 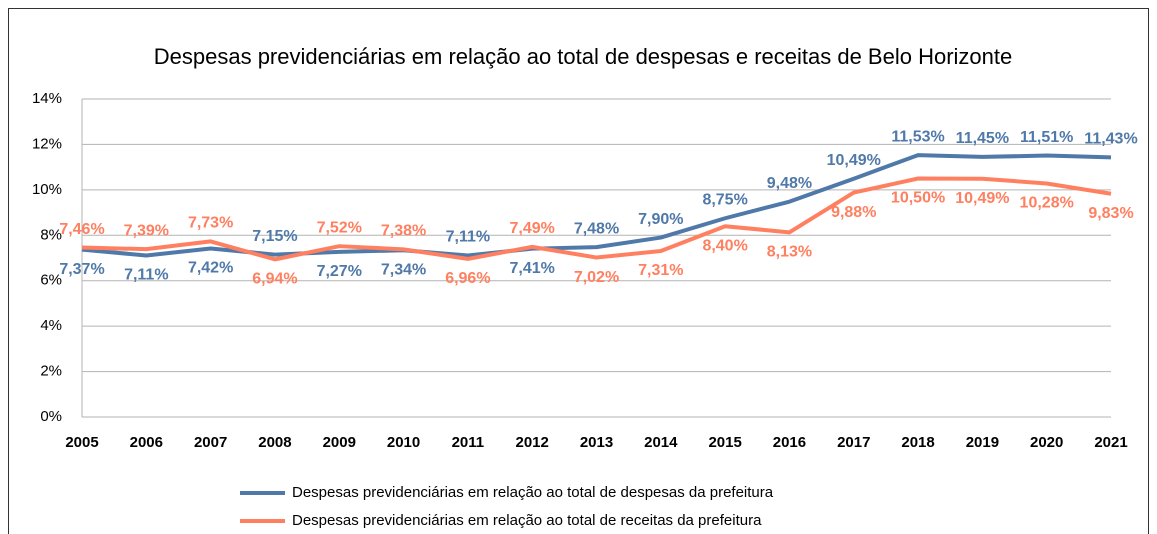 What do you see at coordinates (339, 271) in the screenshot?
I see `data-label: 7,27%` at bounding box center [339, 271].